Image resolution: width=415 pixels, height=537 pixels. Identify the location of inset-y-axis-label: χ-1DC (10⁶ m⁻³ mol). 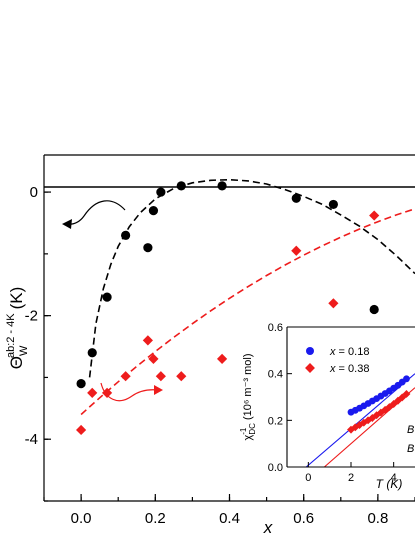
(248, 396).